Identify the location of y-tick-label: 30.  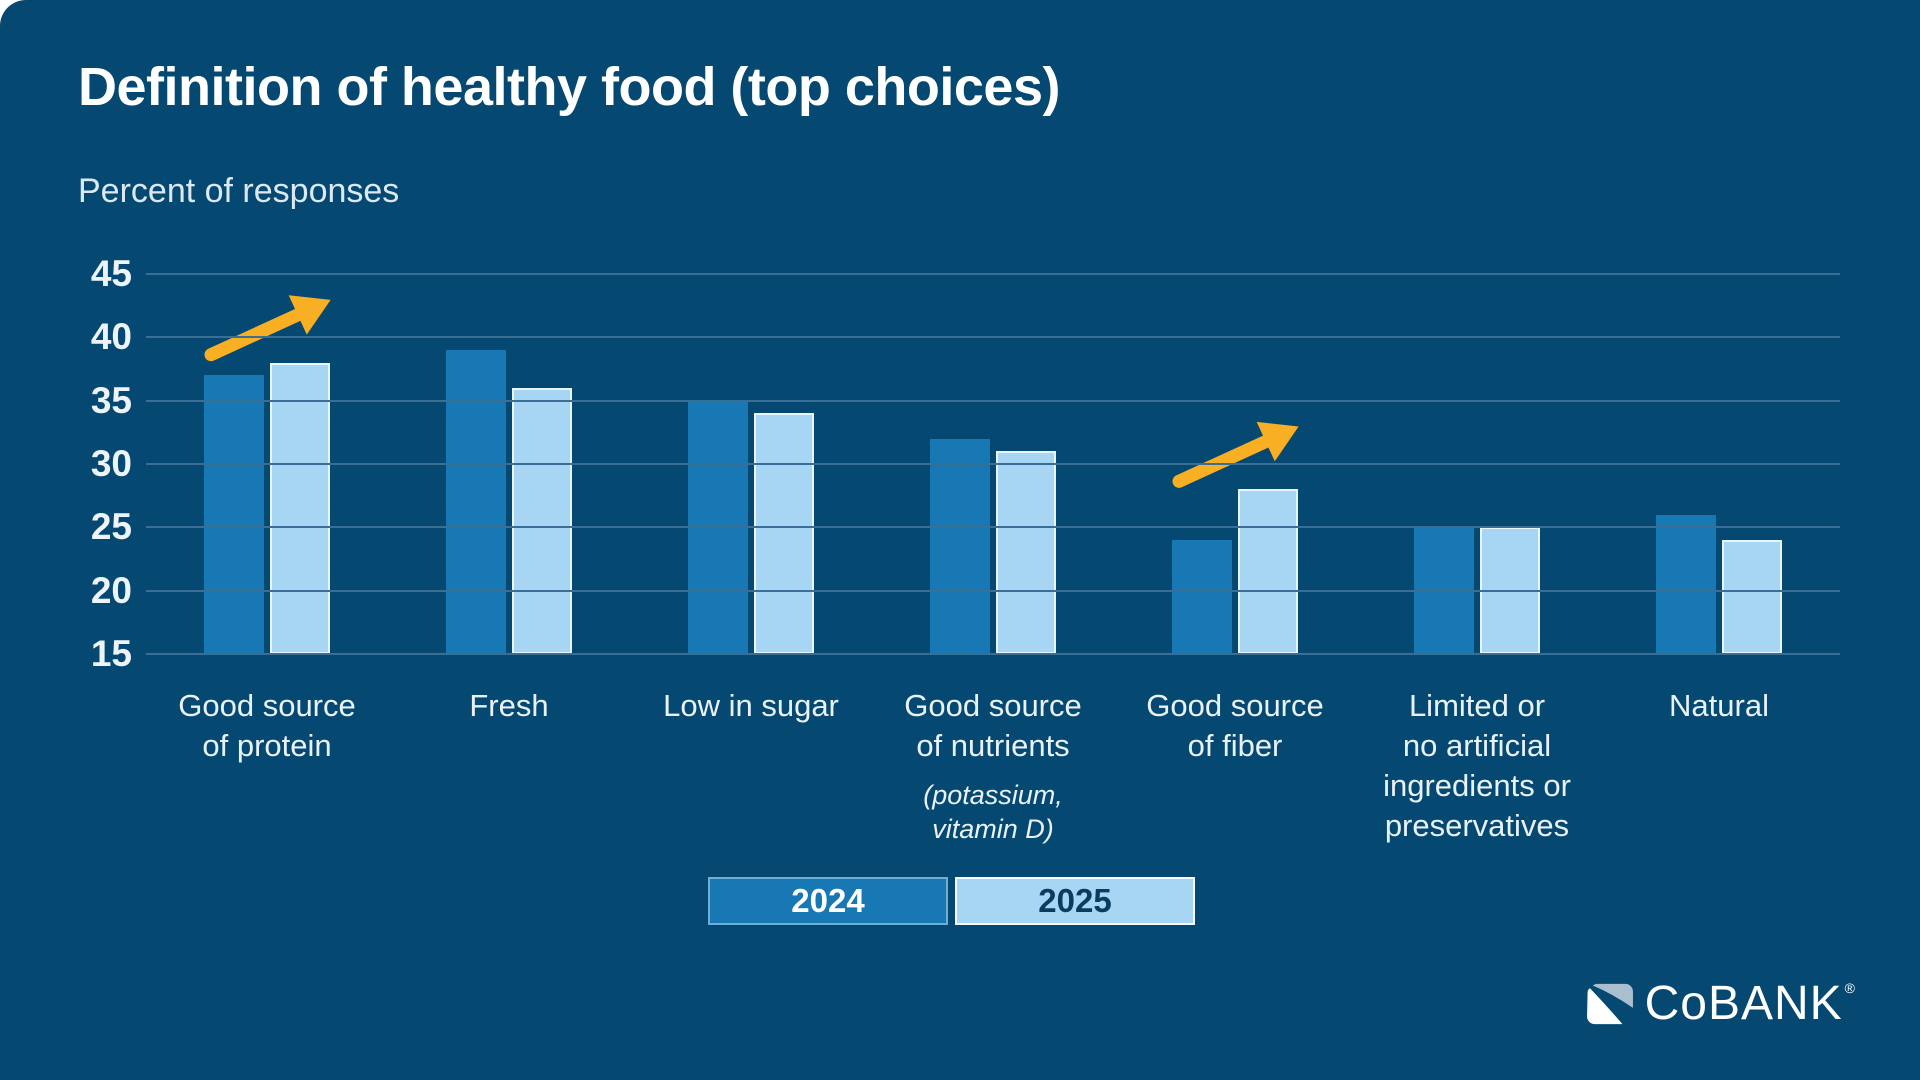
(111, 463).